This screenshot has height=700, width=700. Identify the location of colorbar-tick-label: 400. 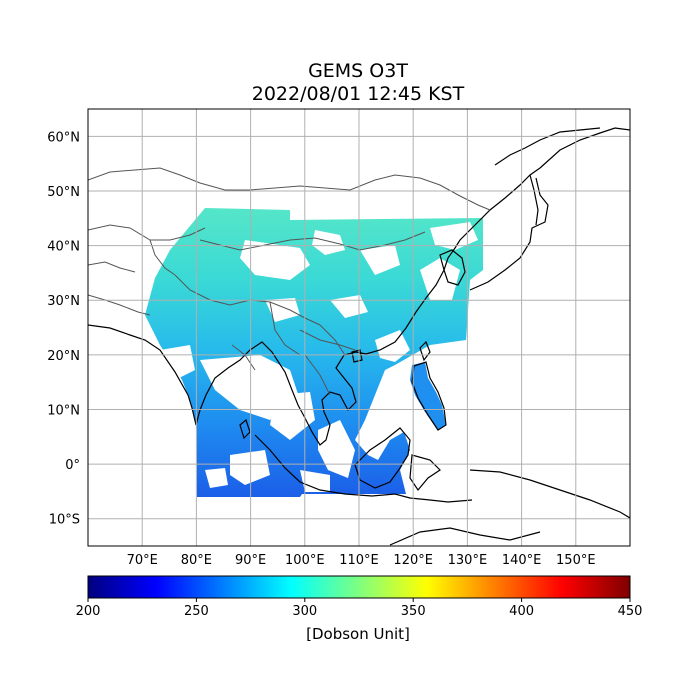
(522, 611).